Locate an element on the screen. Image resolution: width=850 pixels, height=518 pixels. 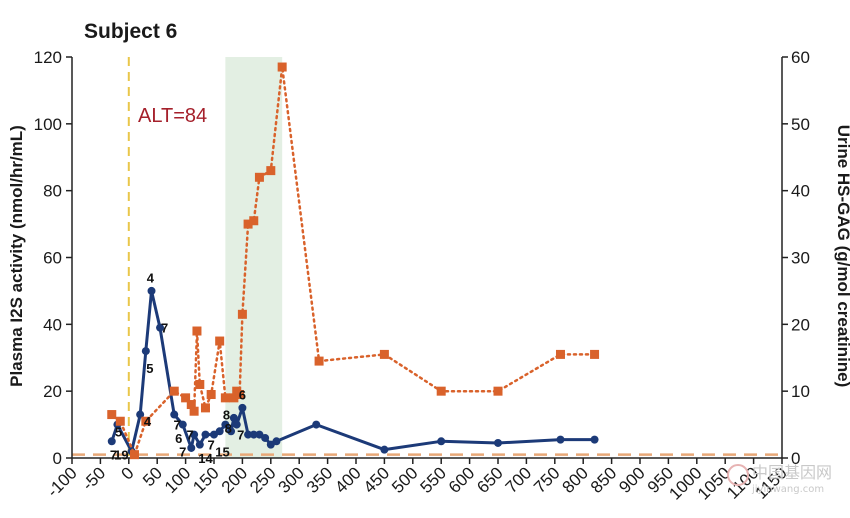
watermark-text: 中国基因网 is located at coordinates (792, 472).